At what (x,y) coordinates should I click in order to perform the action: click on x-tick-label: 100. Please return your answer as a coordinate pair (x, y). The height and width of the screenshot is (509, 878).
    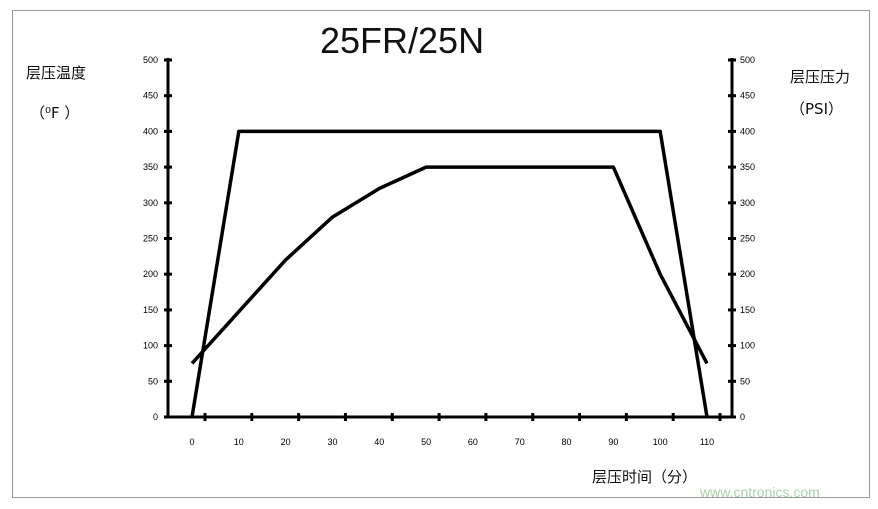
    Looking at the image, I should click on (660, 442).